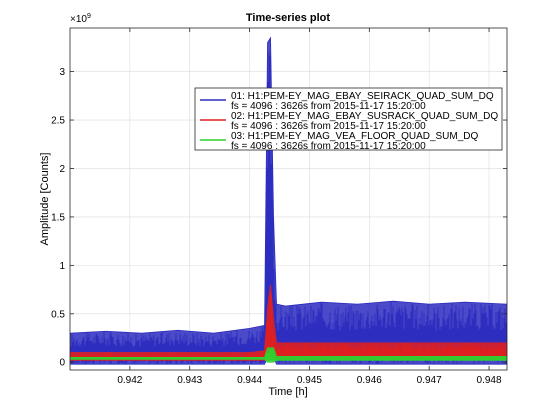  I want to click on y-axis-label: Amplitude [Counts], so click(45, 199).